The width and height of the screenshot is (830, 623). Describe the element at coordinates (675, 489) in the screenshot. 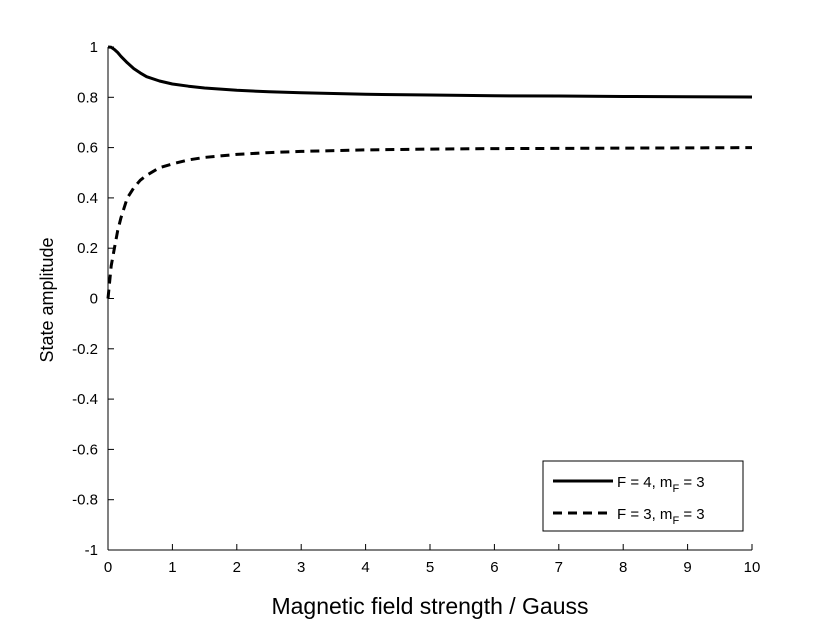

I see `legend-entry-f4-sub: F` at that location.